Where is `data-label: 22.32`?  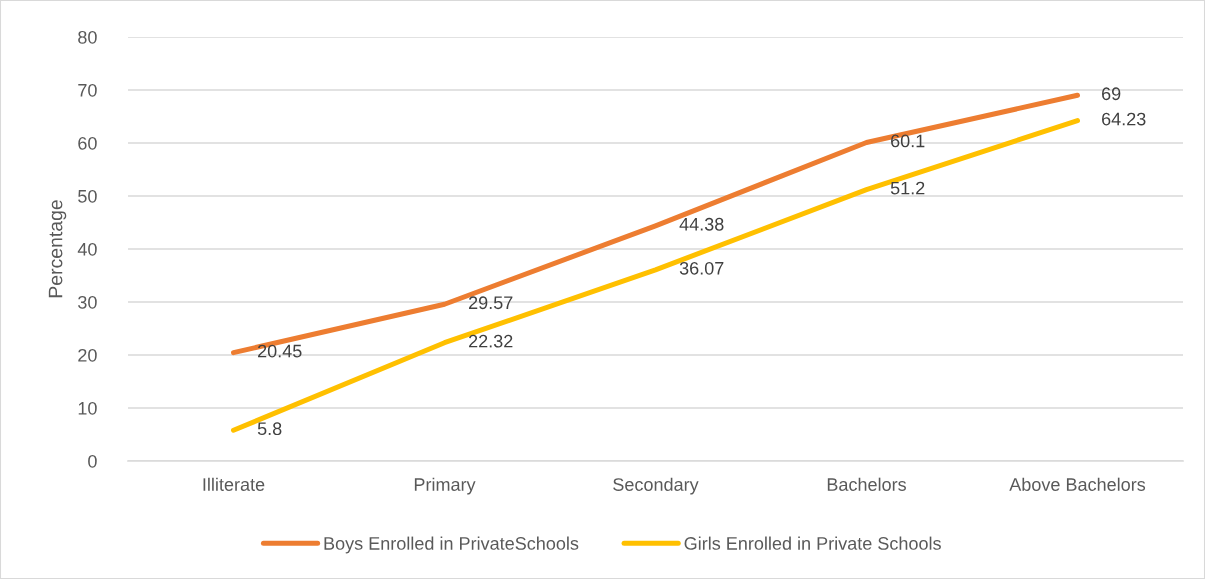
data-label: 22.32 is located at coordinates (491, 341).